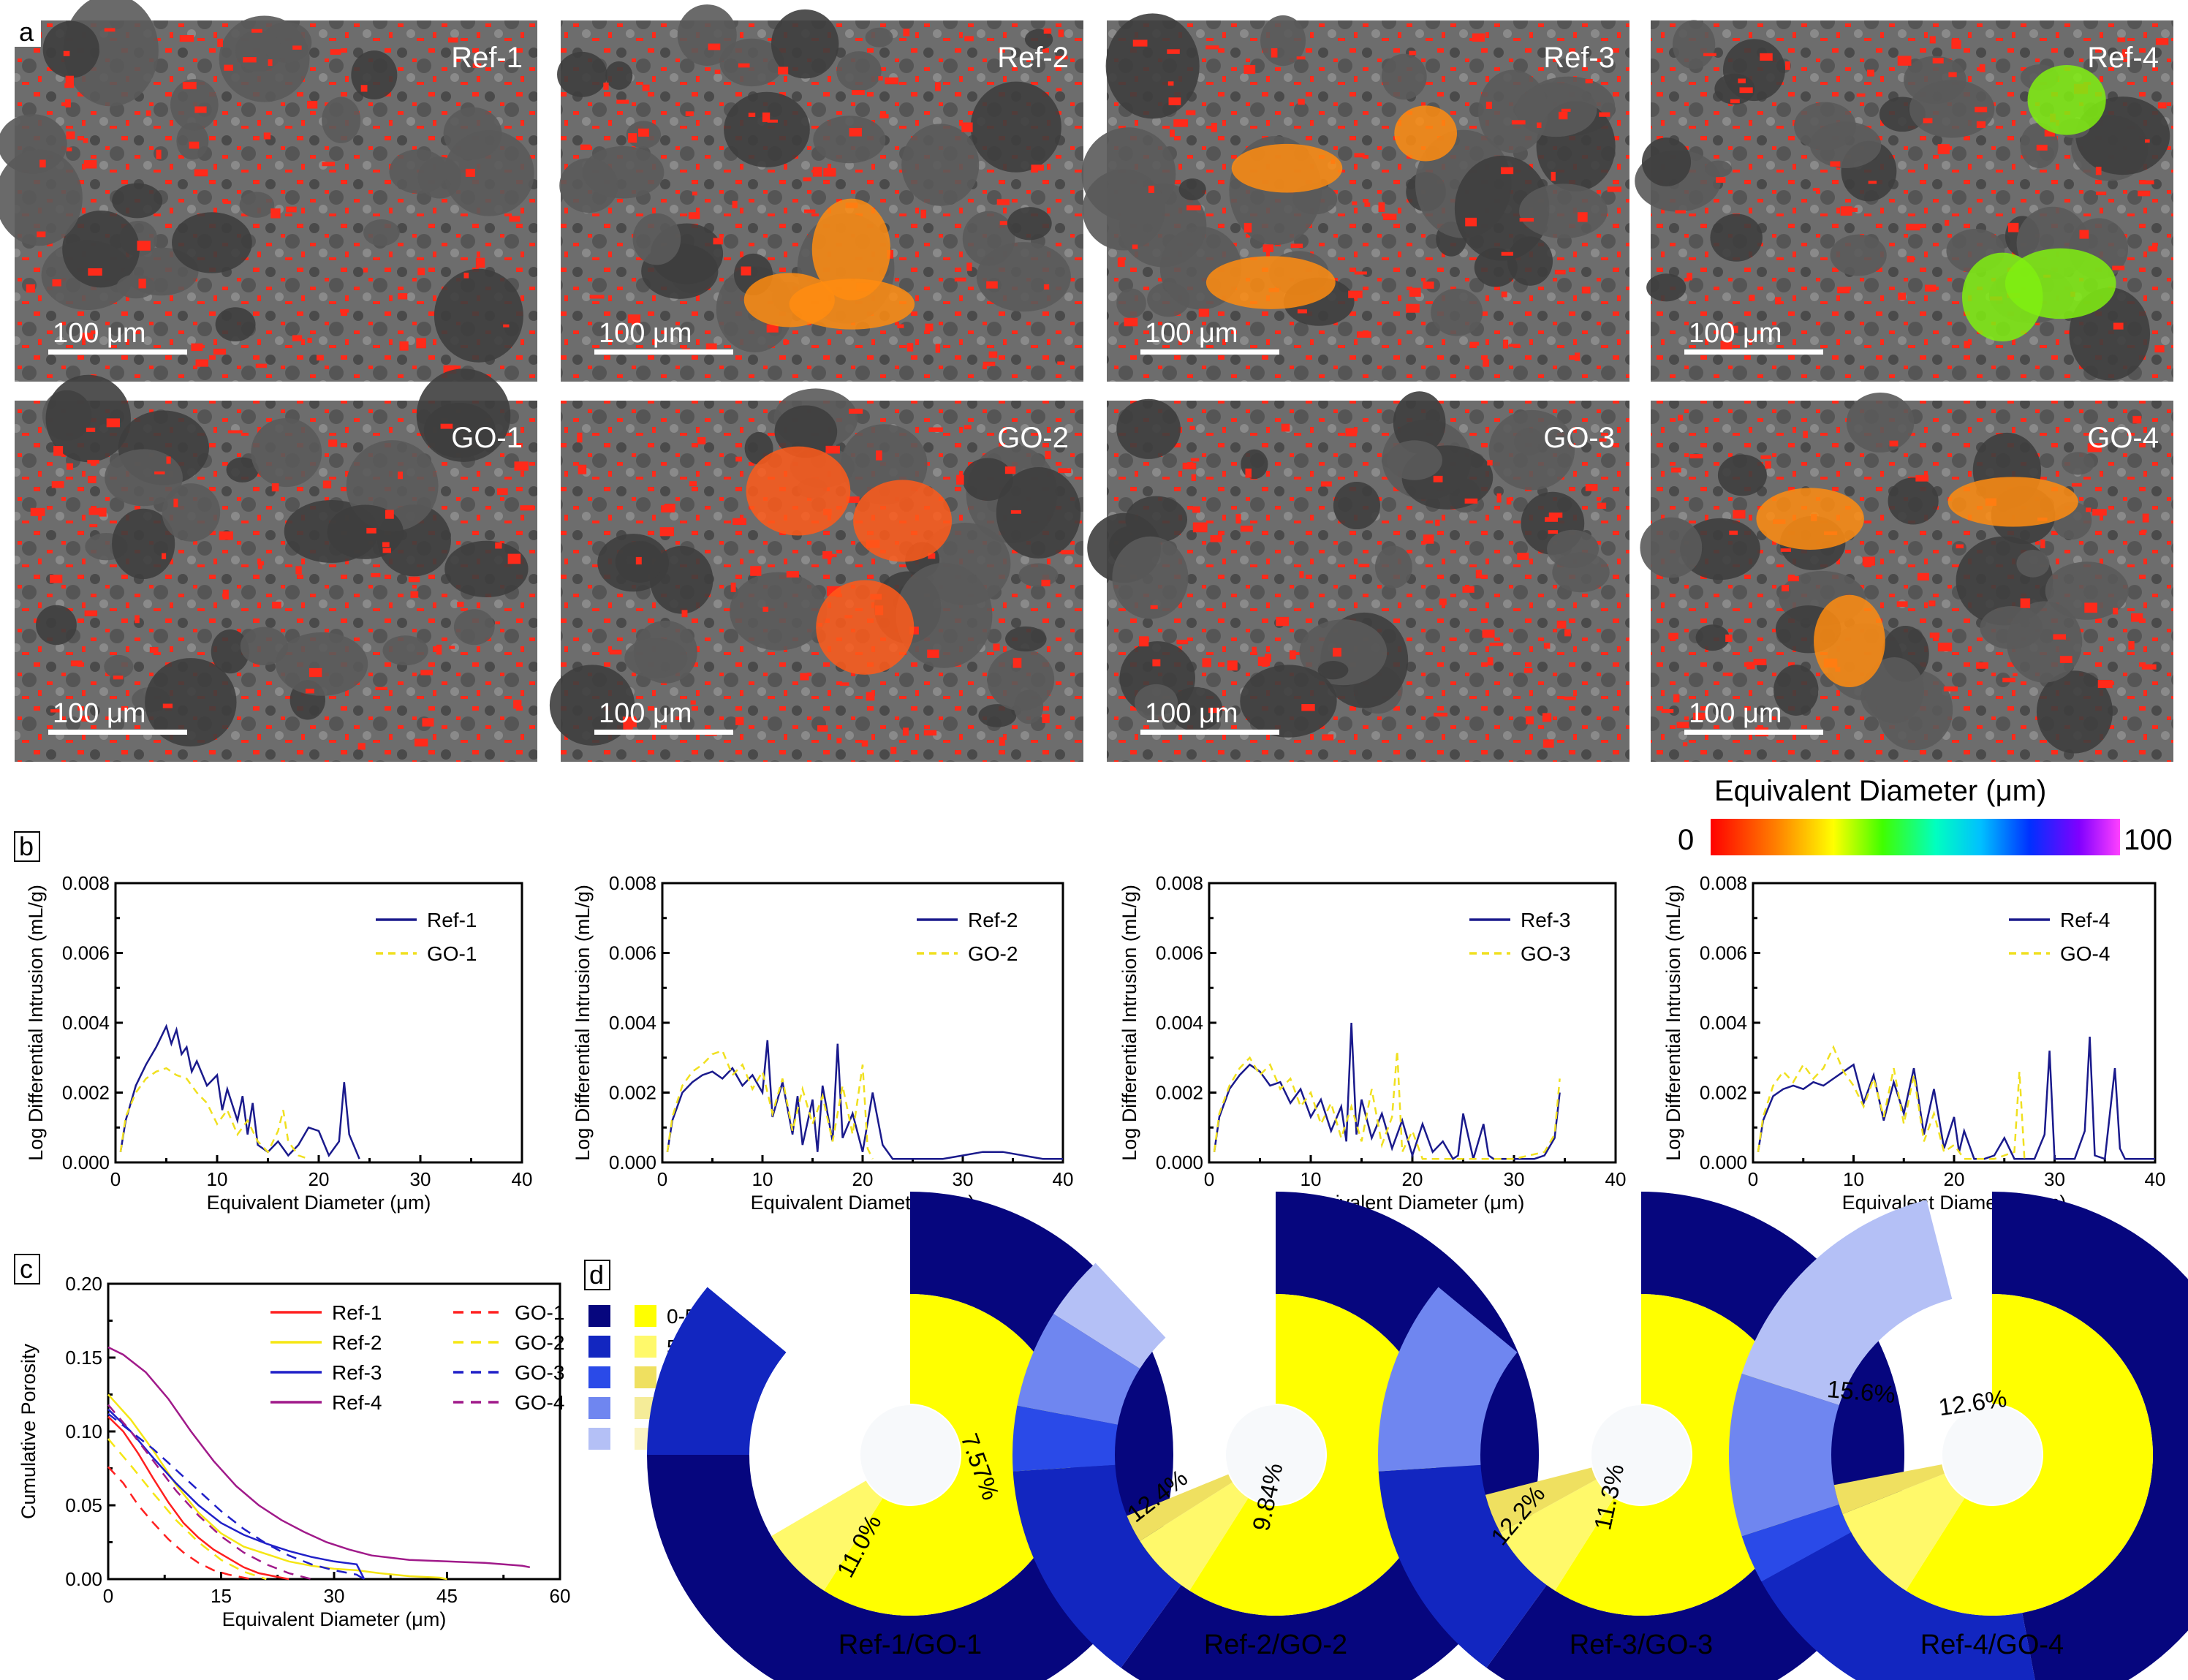 Image resolution: width=2188 pixels, height=1680 pixels. Describe the element at coordinates (1723, 1162) in the screenshot. I see `y-tick-label: 0.000` at that location.